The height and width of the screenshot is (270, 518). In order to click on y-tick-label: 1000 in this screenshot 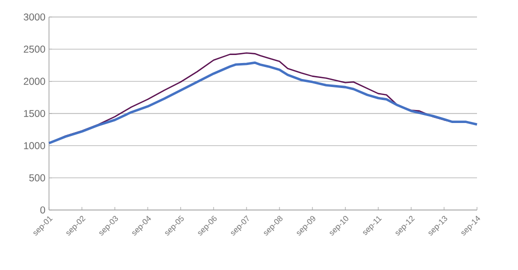, I will do `click(35, 146)`.